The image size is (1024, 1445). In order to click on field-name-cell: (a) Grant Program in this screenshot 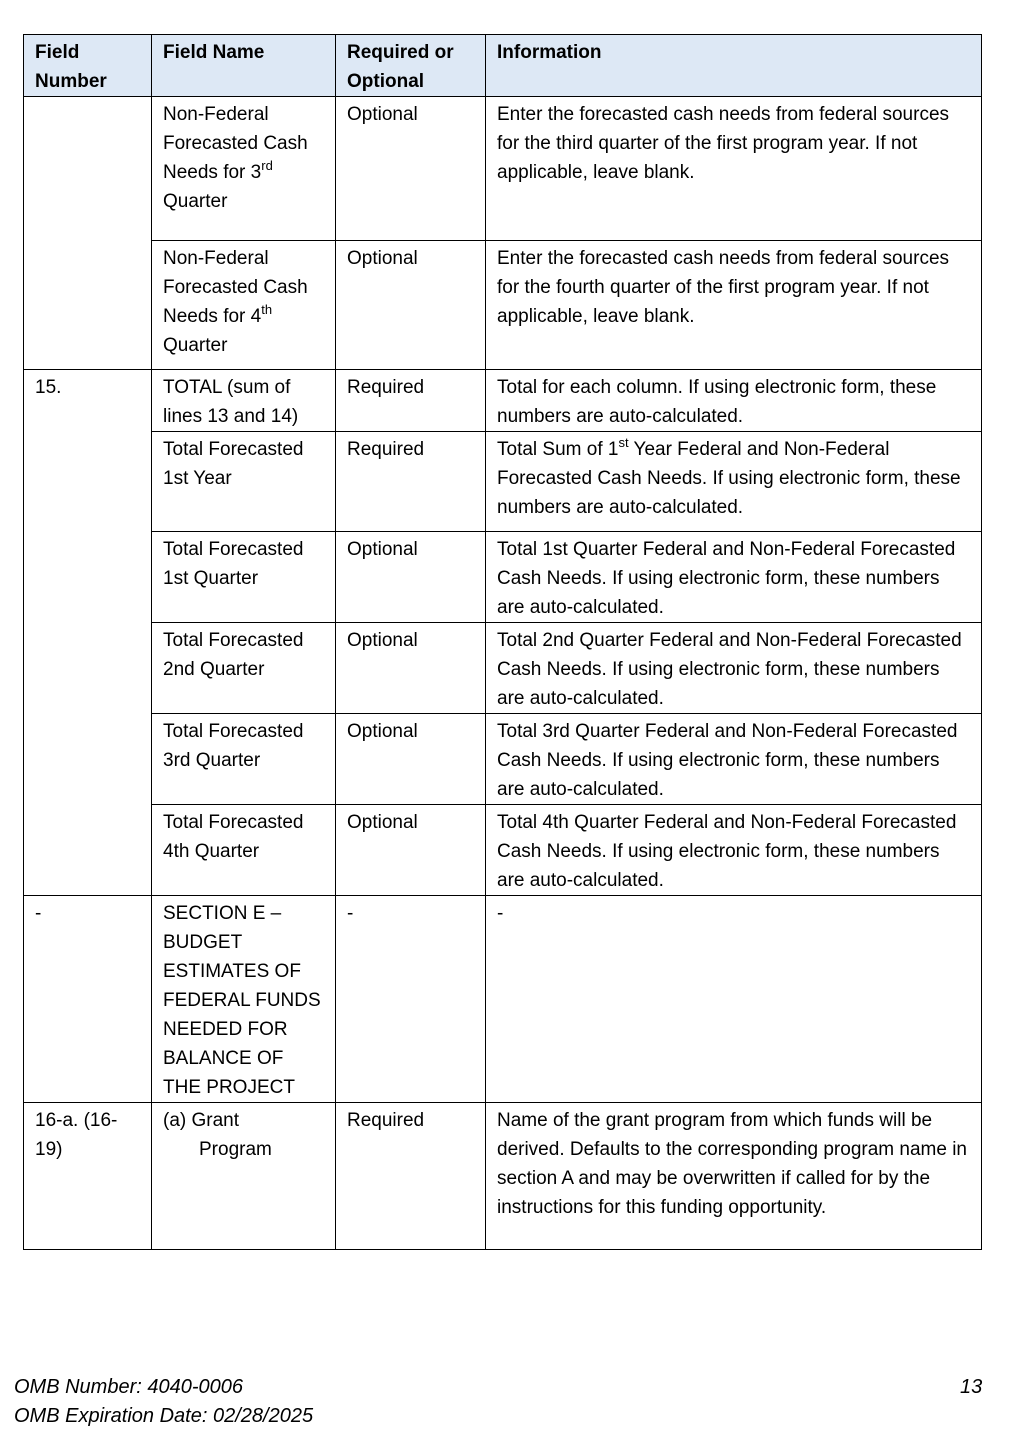, I will do `click(243, 1176)`.